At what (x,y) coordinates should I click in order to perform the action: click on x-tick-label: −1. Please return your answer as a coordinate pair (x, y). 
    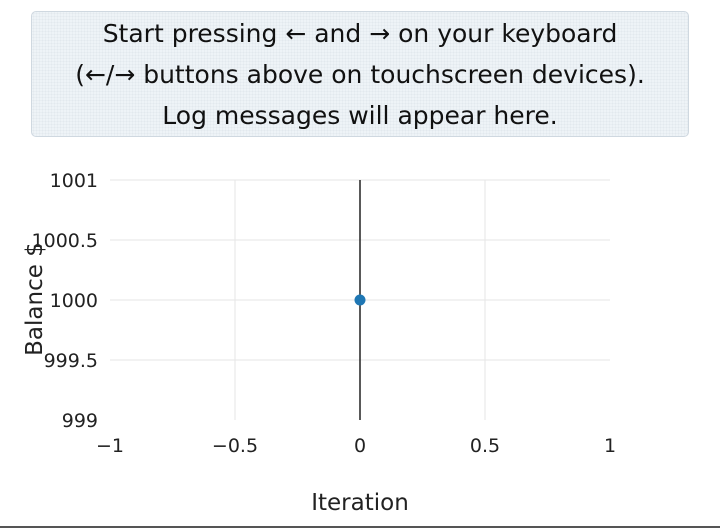
    Looking at the image, I should click on (110, 446).